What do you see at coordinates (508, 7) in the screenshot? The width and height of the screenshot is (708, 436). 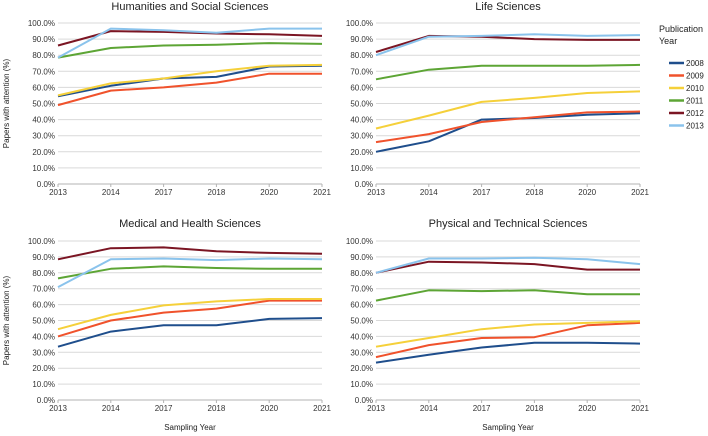 I see `panel-title: Life Sciences` at bounding box center [508, 7].